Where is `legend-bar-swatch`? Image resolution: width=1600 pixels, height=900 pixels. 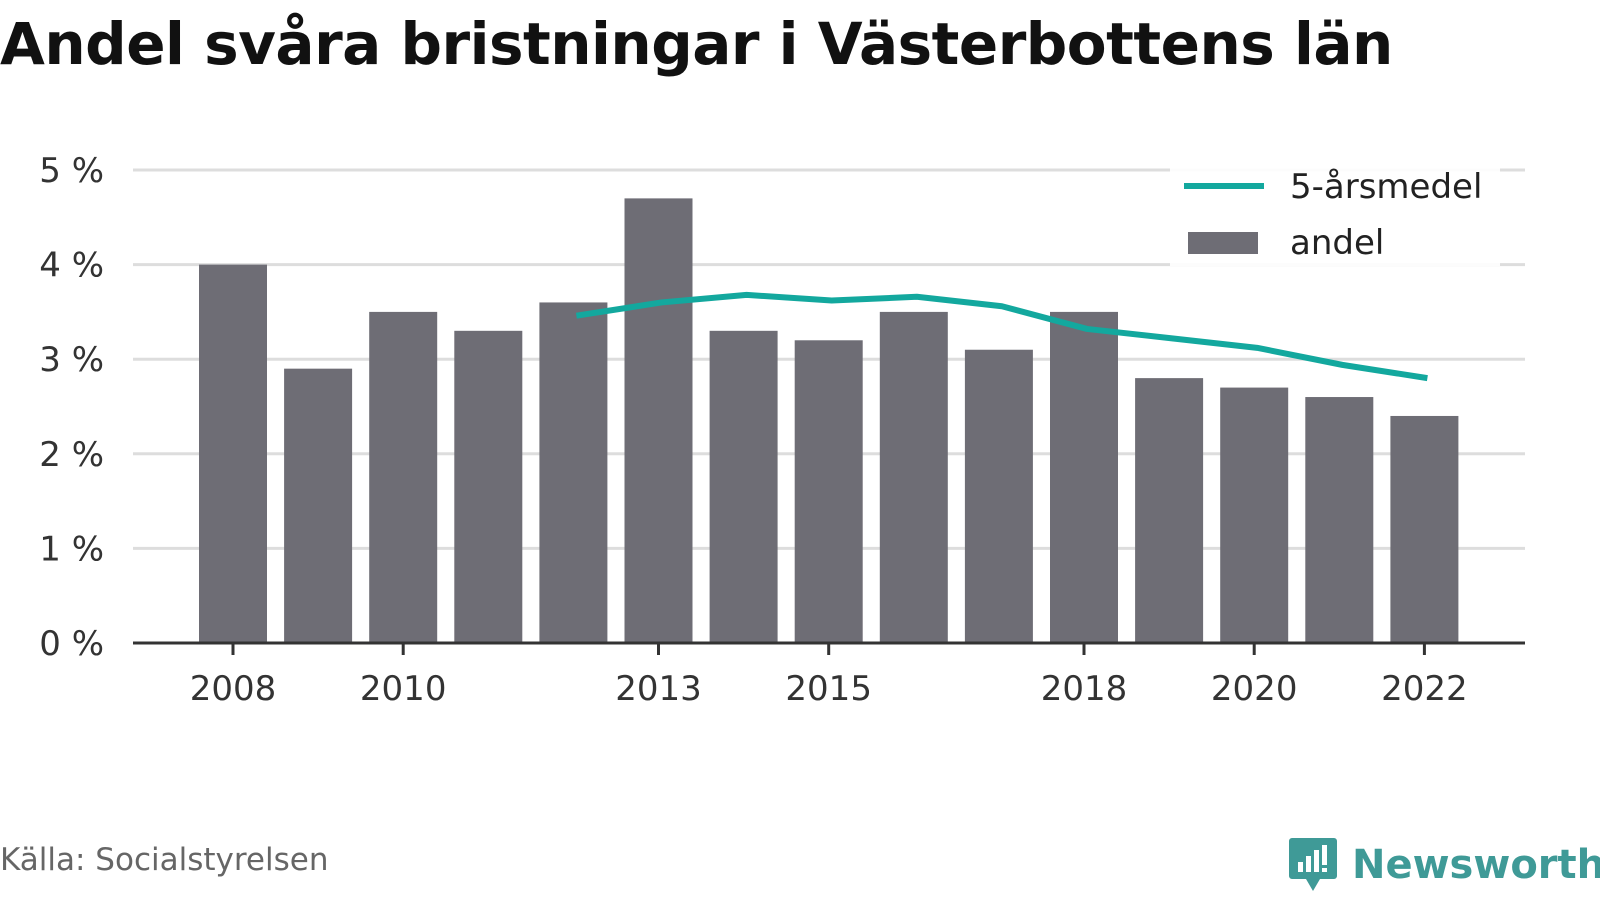 legend-bar-swatch is located at coordinates (1223, 243).